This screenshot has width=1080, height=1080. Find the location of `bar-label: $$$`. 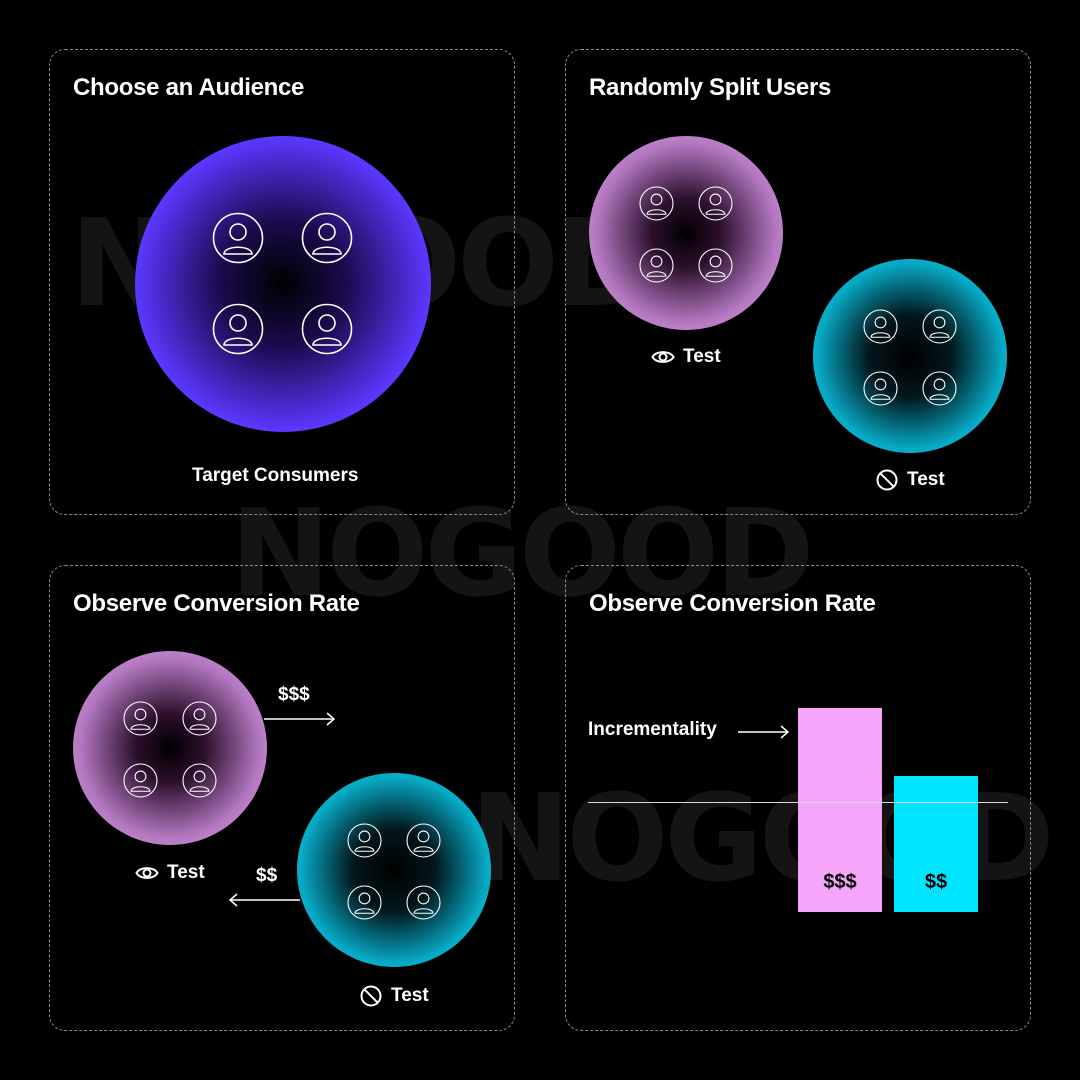

bar-label: $$$ is located at coordinates (840, 882).